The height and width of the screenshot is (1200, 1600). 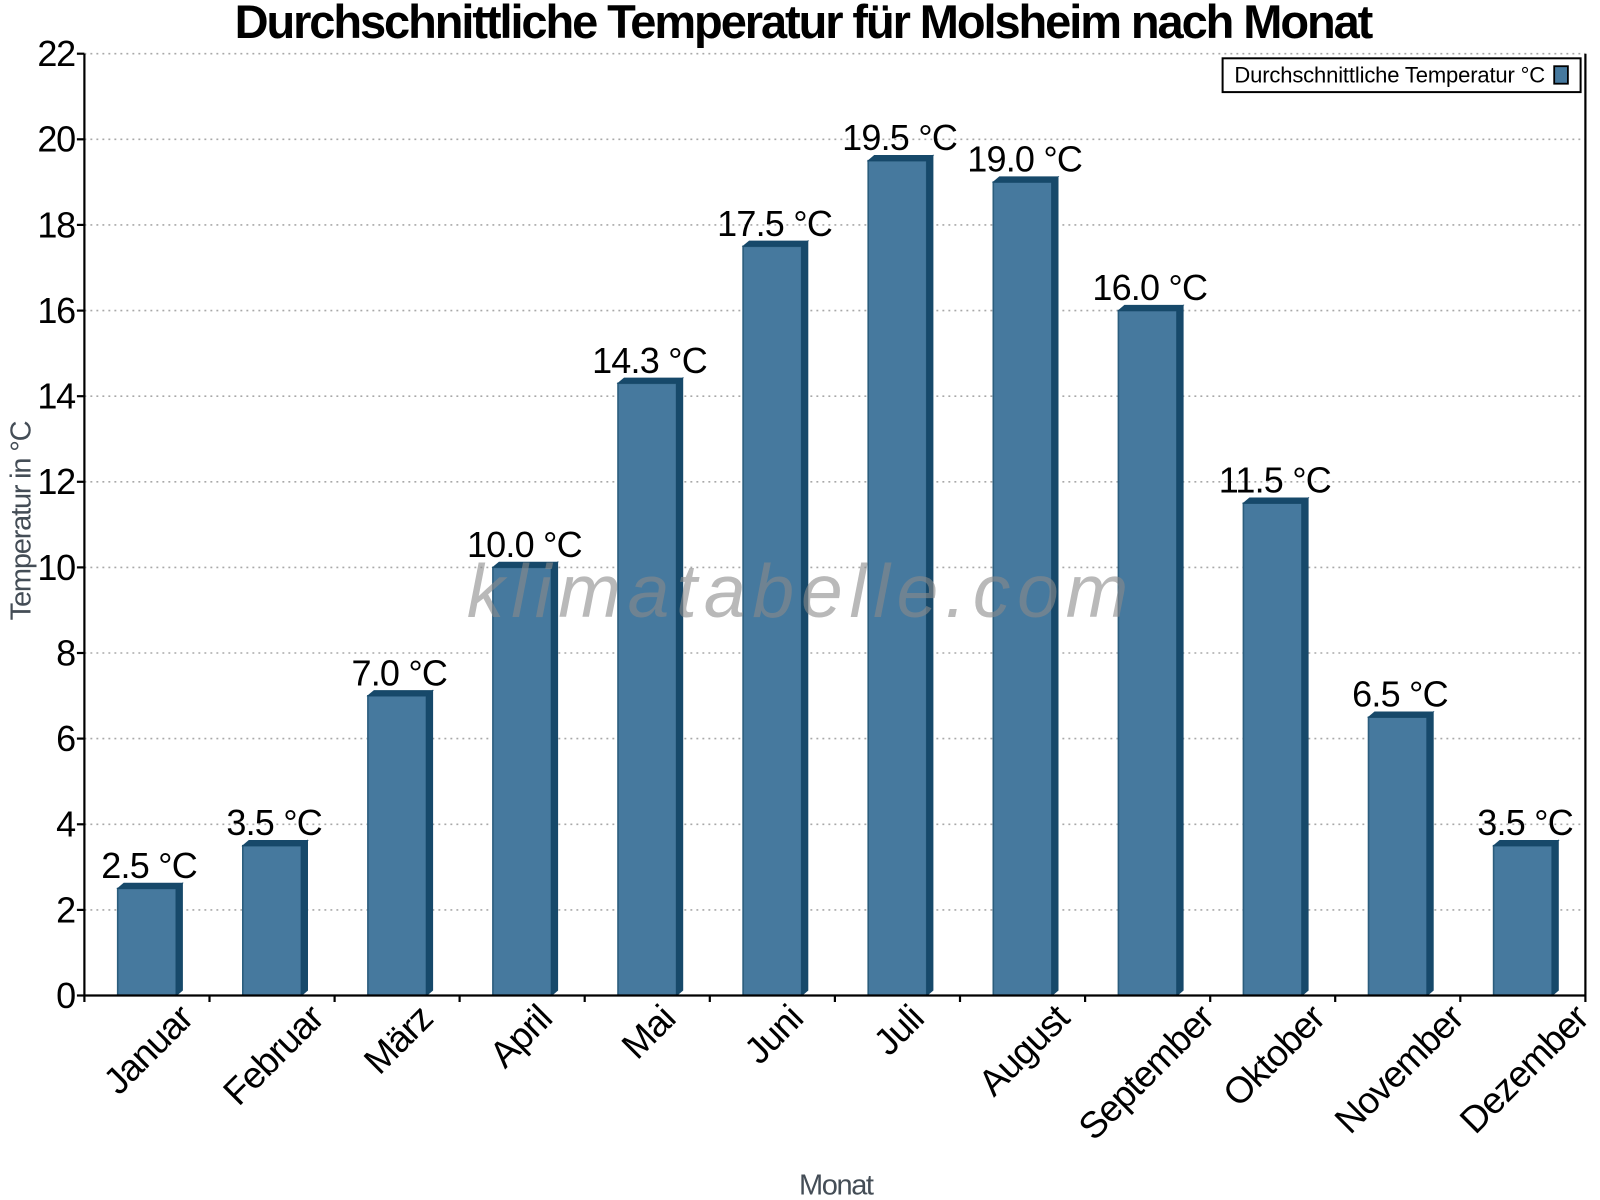 What do you see at coordinates (524, 544) in the screenshot?
I see `svg-text: 10.0 °C` at bounding box center [524, 544].